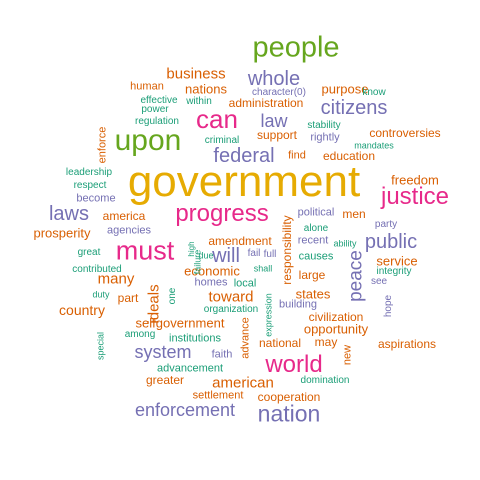 This screenshot has width=480, height=480. What do you see at coordinates (244, 156) in the screenshot?
I see `word-federal: federal` at bounding box center [244, 156].